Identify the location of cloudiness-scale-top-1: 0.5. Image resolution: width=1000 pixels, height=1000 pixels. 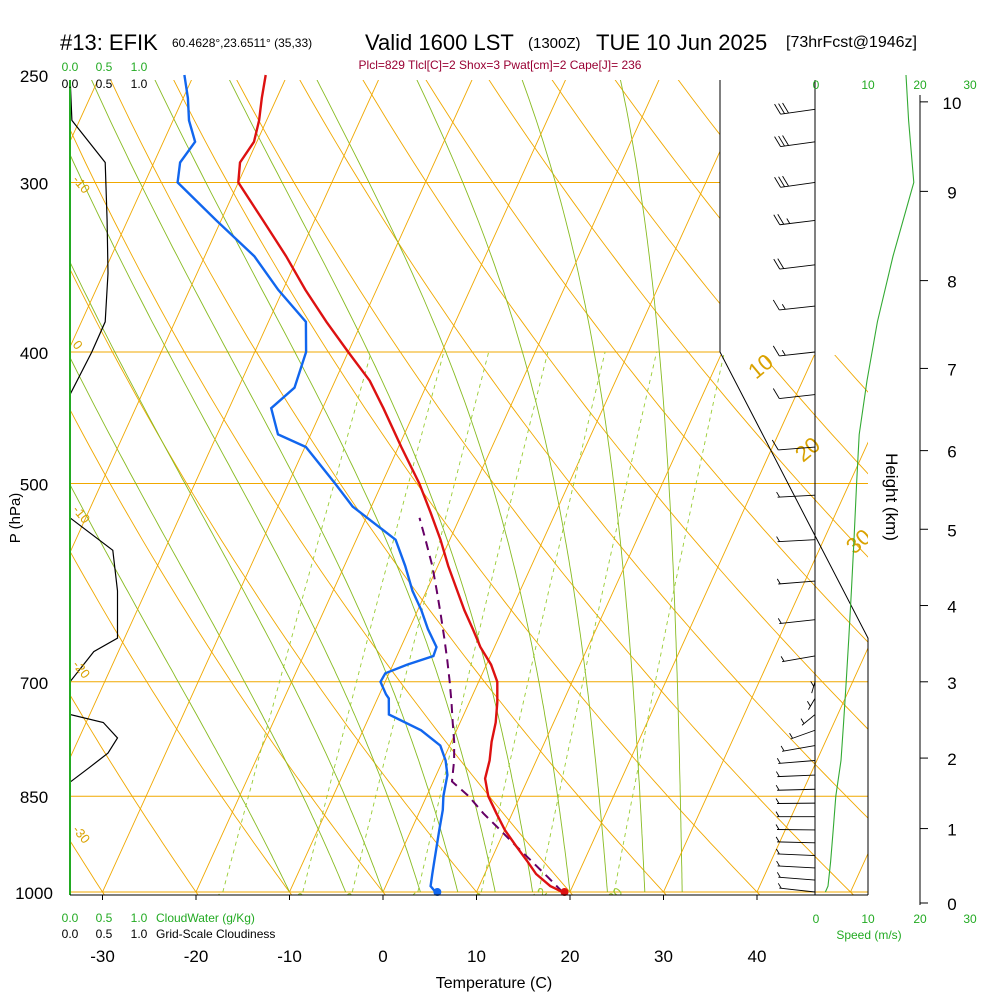
(104, 84).